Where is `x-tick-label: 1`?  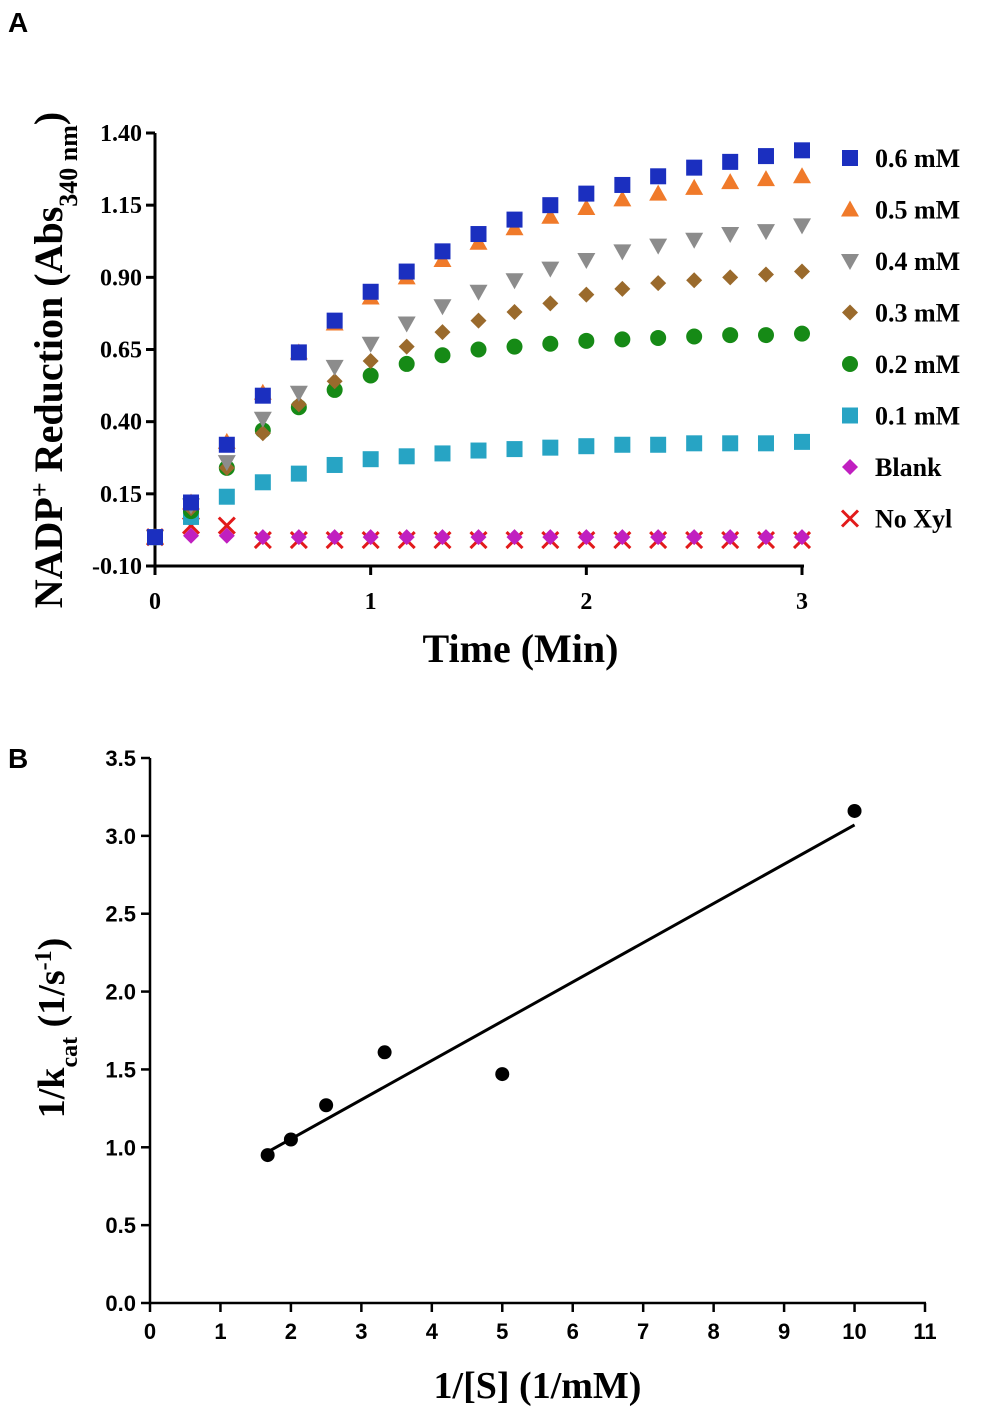
x-tick-label: 1 is located at coordinates (220, 1331).